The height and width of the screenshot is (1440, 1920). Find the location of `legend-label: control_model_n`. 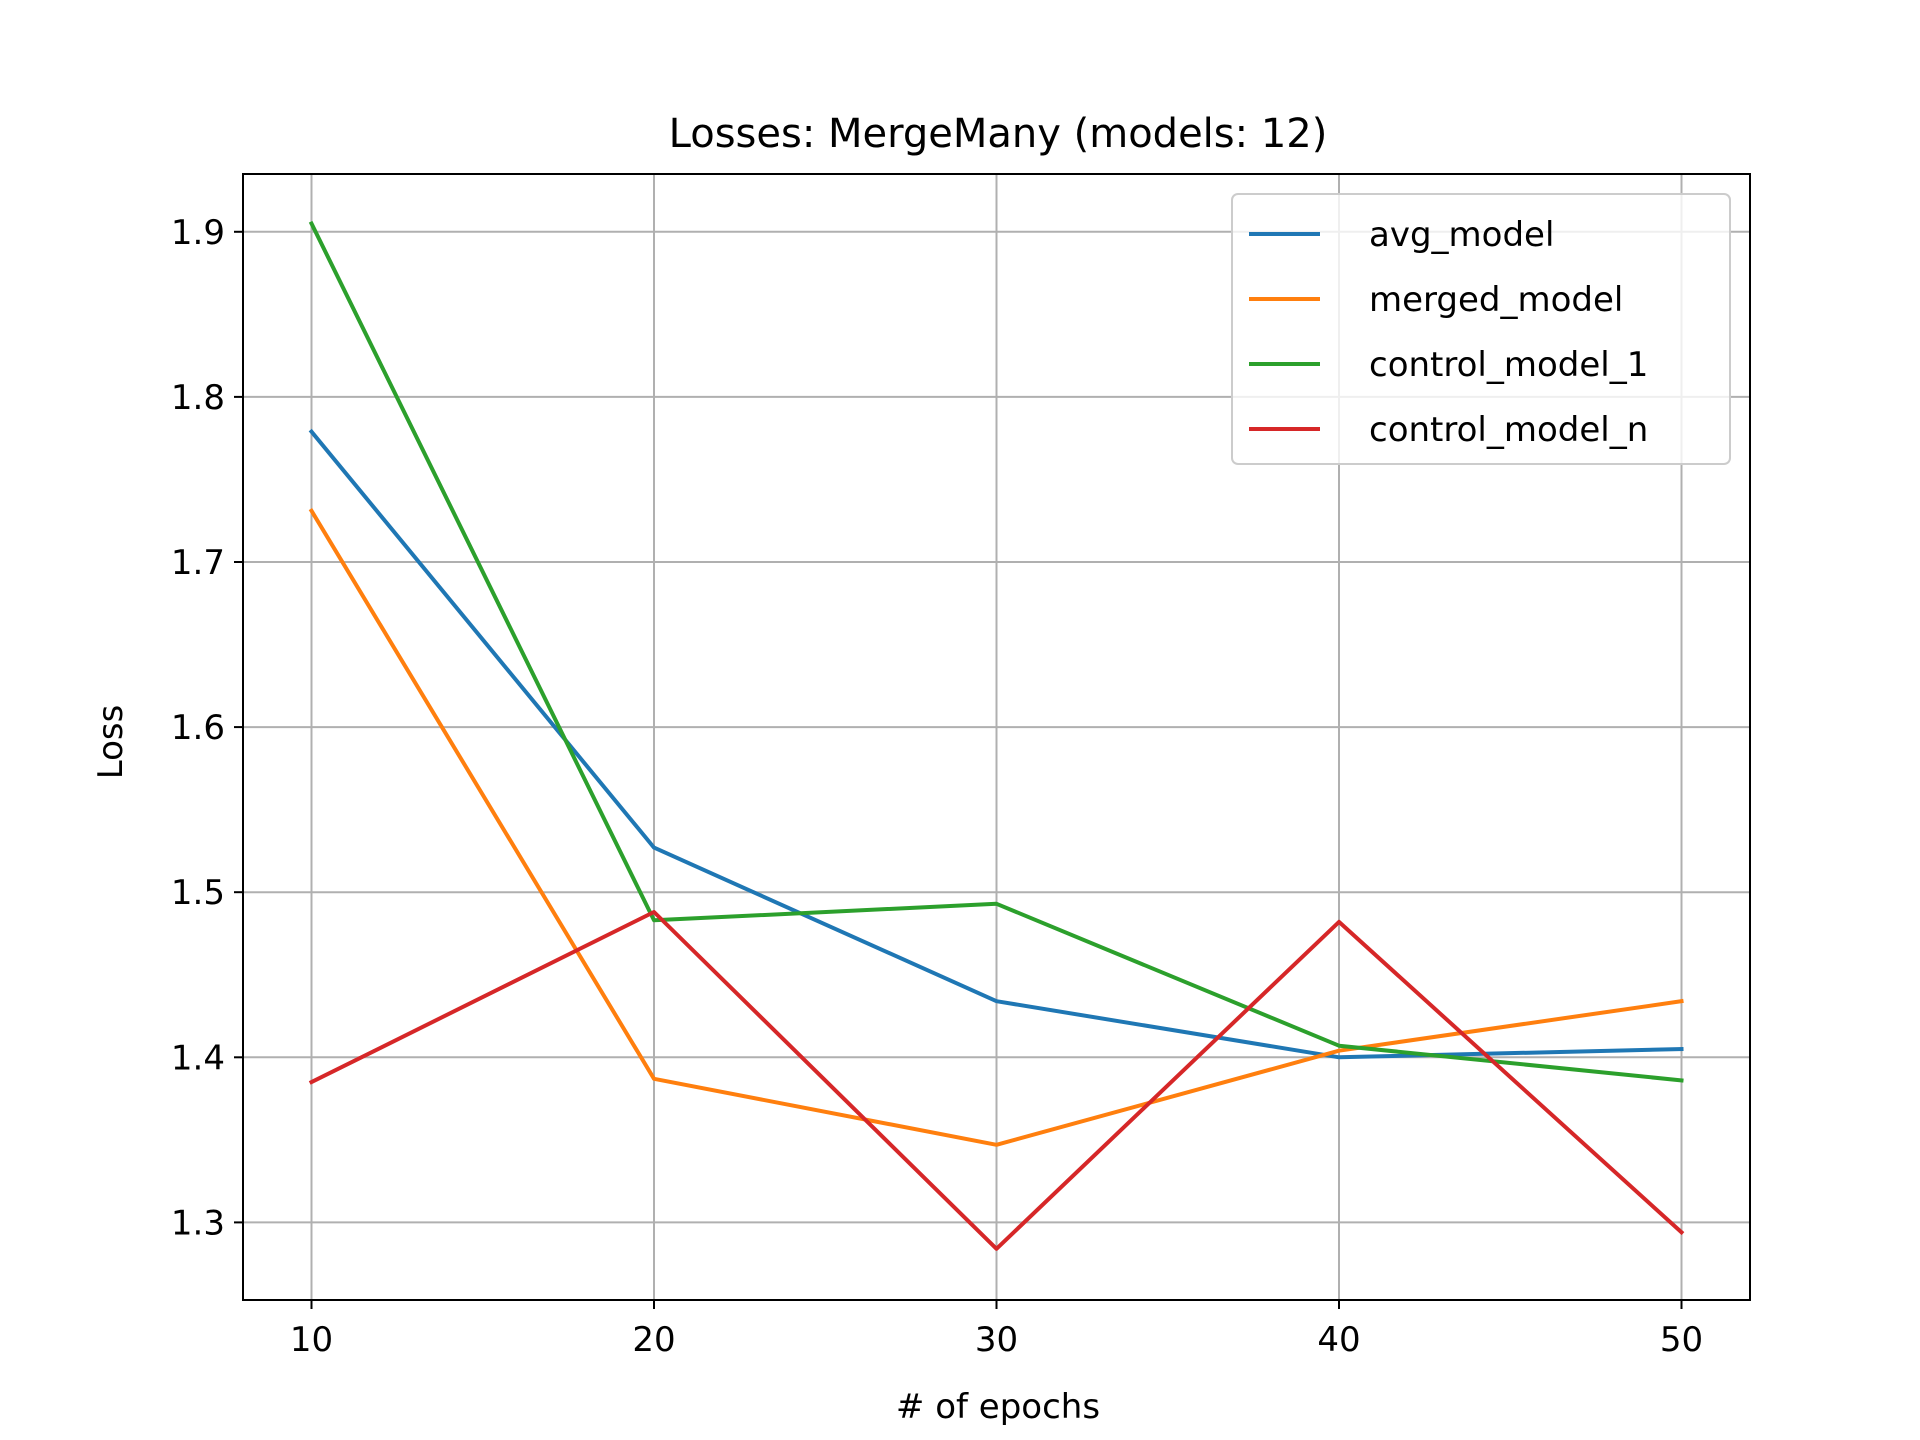

legend-label: control_model_n is located at coordinates (1508, 430).